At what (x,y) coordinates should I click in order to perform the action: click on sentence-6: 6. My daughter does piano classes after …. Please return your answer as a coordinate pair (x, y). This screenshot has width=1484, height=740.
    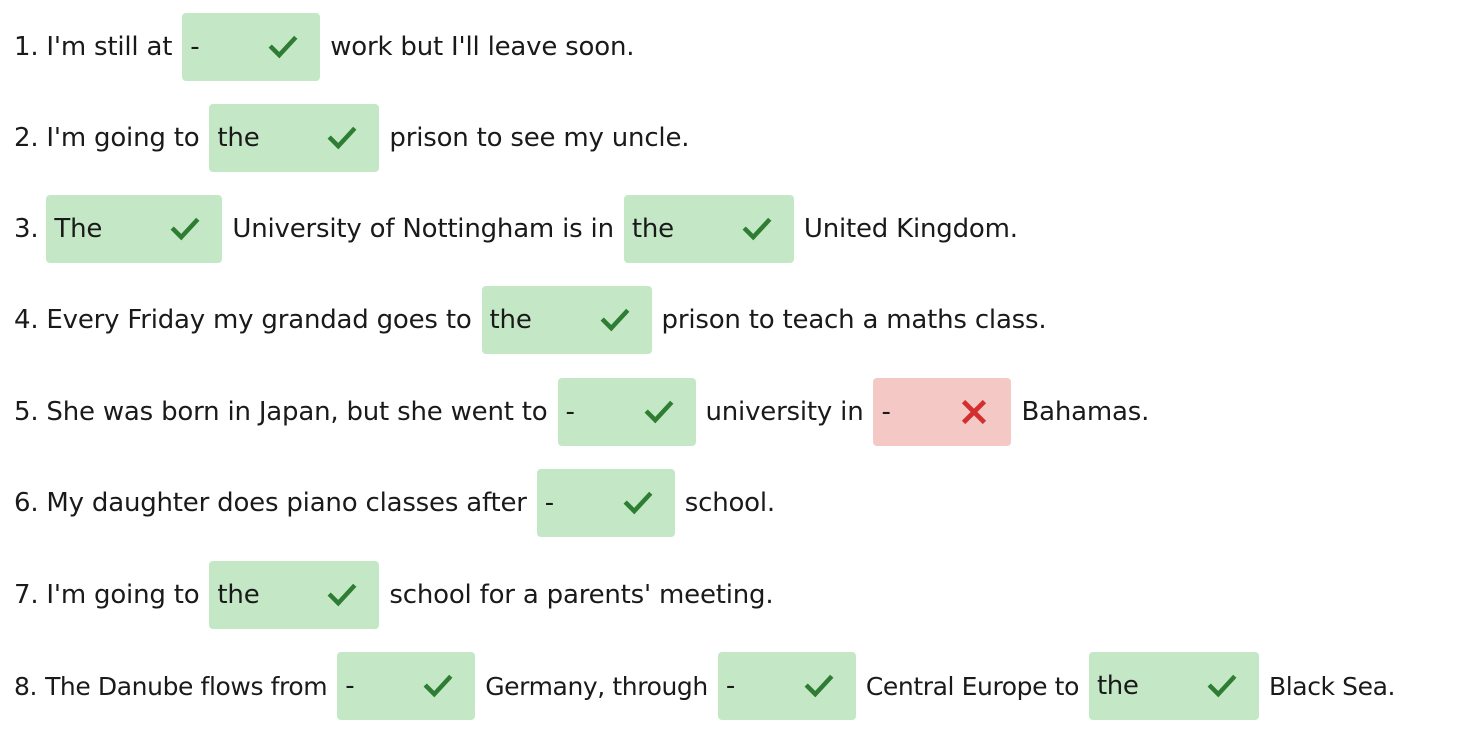
    Looking at the image, I should click on (394, 503).